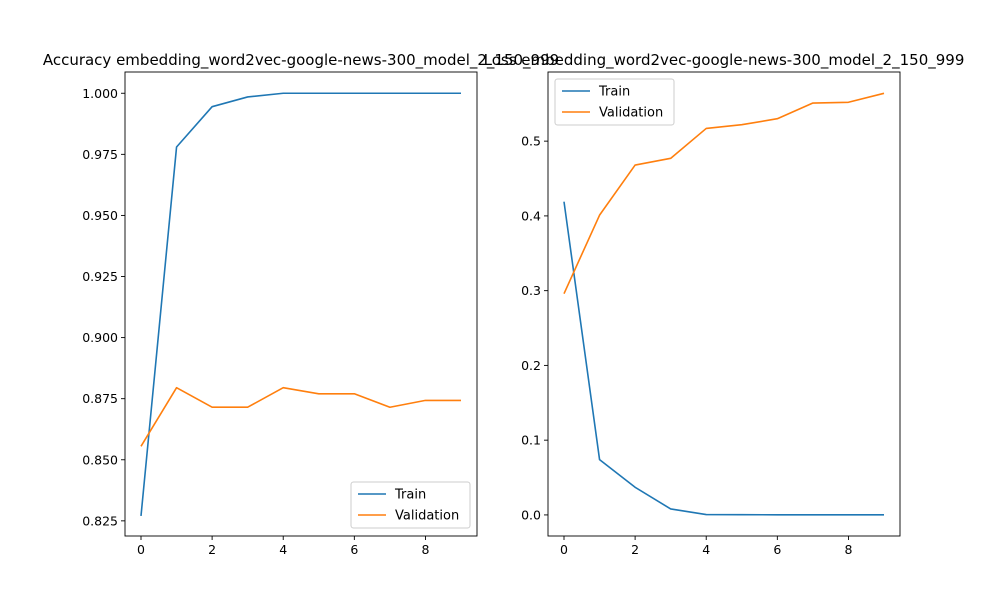 This screenshot has height=600, width=1000. What do you see at coordinates (531, 440) in the screenshot?
I see `loss-y-tick-label: 0.1` at bounding box center [531, 440].